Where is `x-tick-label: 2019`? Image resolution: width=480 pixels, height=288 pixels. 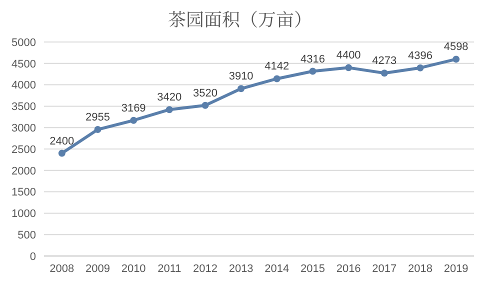 x-tick-label: 2019 is located at coordinates (456, 269).